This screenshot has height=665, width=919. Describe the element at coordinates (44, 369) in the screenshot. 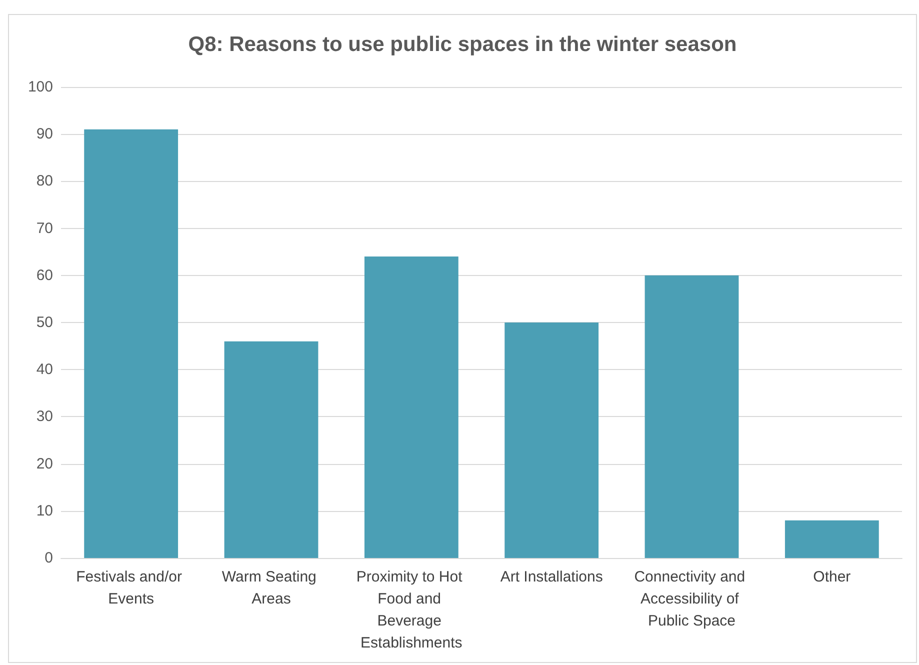

I see `y-tick-label: 40` at that location.